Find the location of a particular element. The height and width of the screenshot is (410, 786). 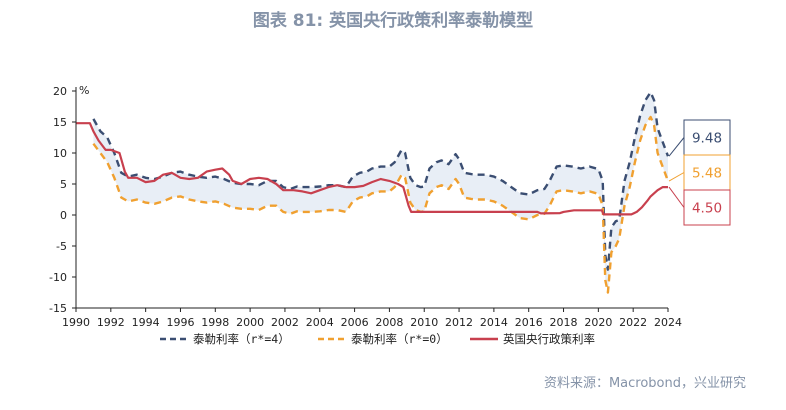

x-tick-label: 2016 is located at coordinates (529, 322).